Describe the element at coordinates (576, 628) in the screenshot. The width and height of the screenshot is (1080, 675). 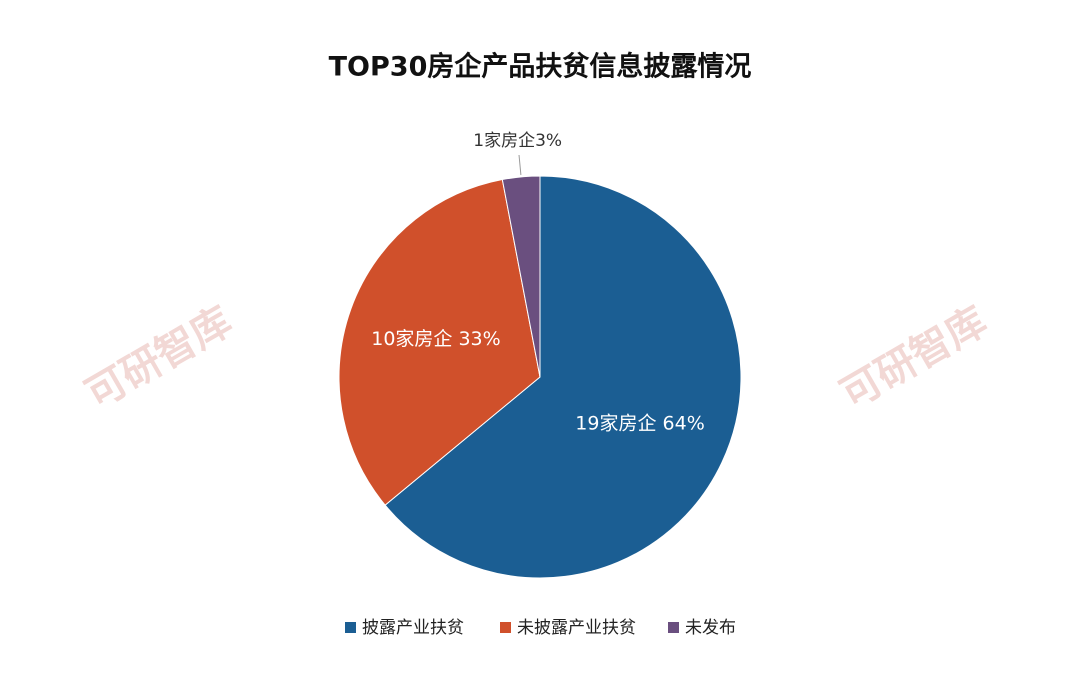
I see `legend-label: 未披露产业扶贫` at that location.